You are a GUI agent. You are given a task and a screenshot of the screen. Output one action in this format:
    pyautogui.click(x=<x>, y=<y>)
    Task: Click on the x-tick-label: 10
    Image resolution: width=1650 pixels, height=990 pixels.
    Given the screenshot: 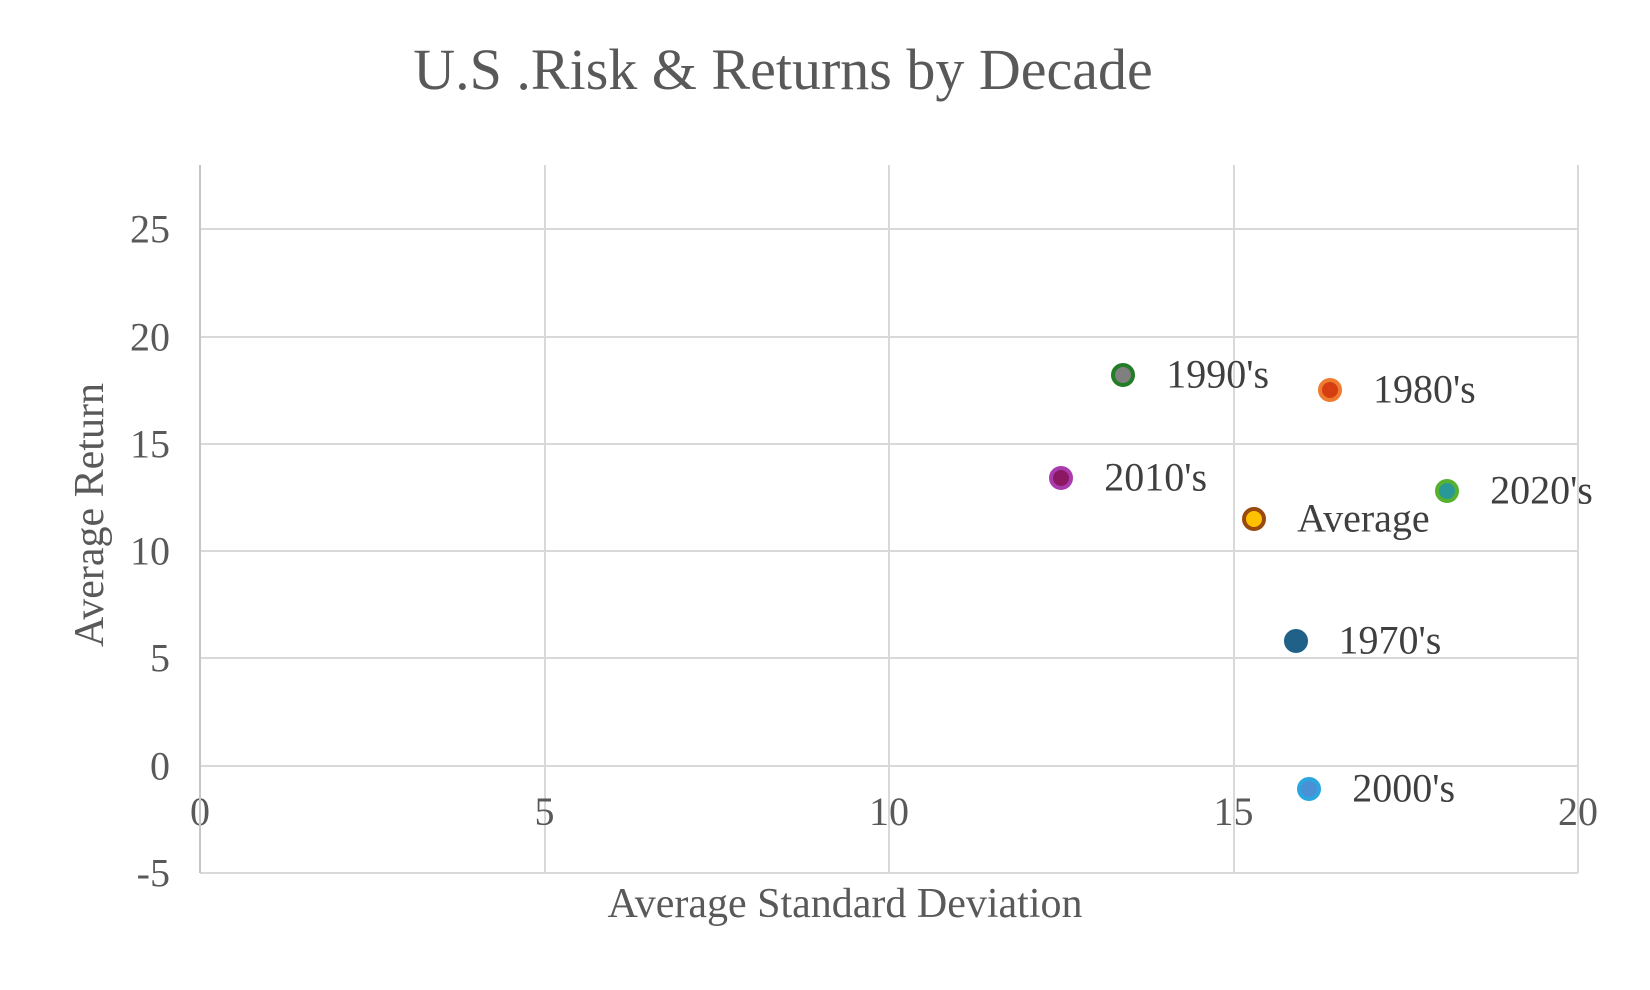 What is the action you would take?
    pyautogui.click(x=889, y=811)
    